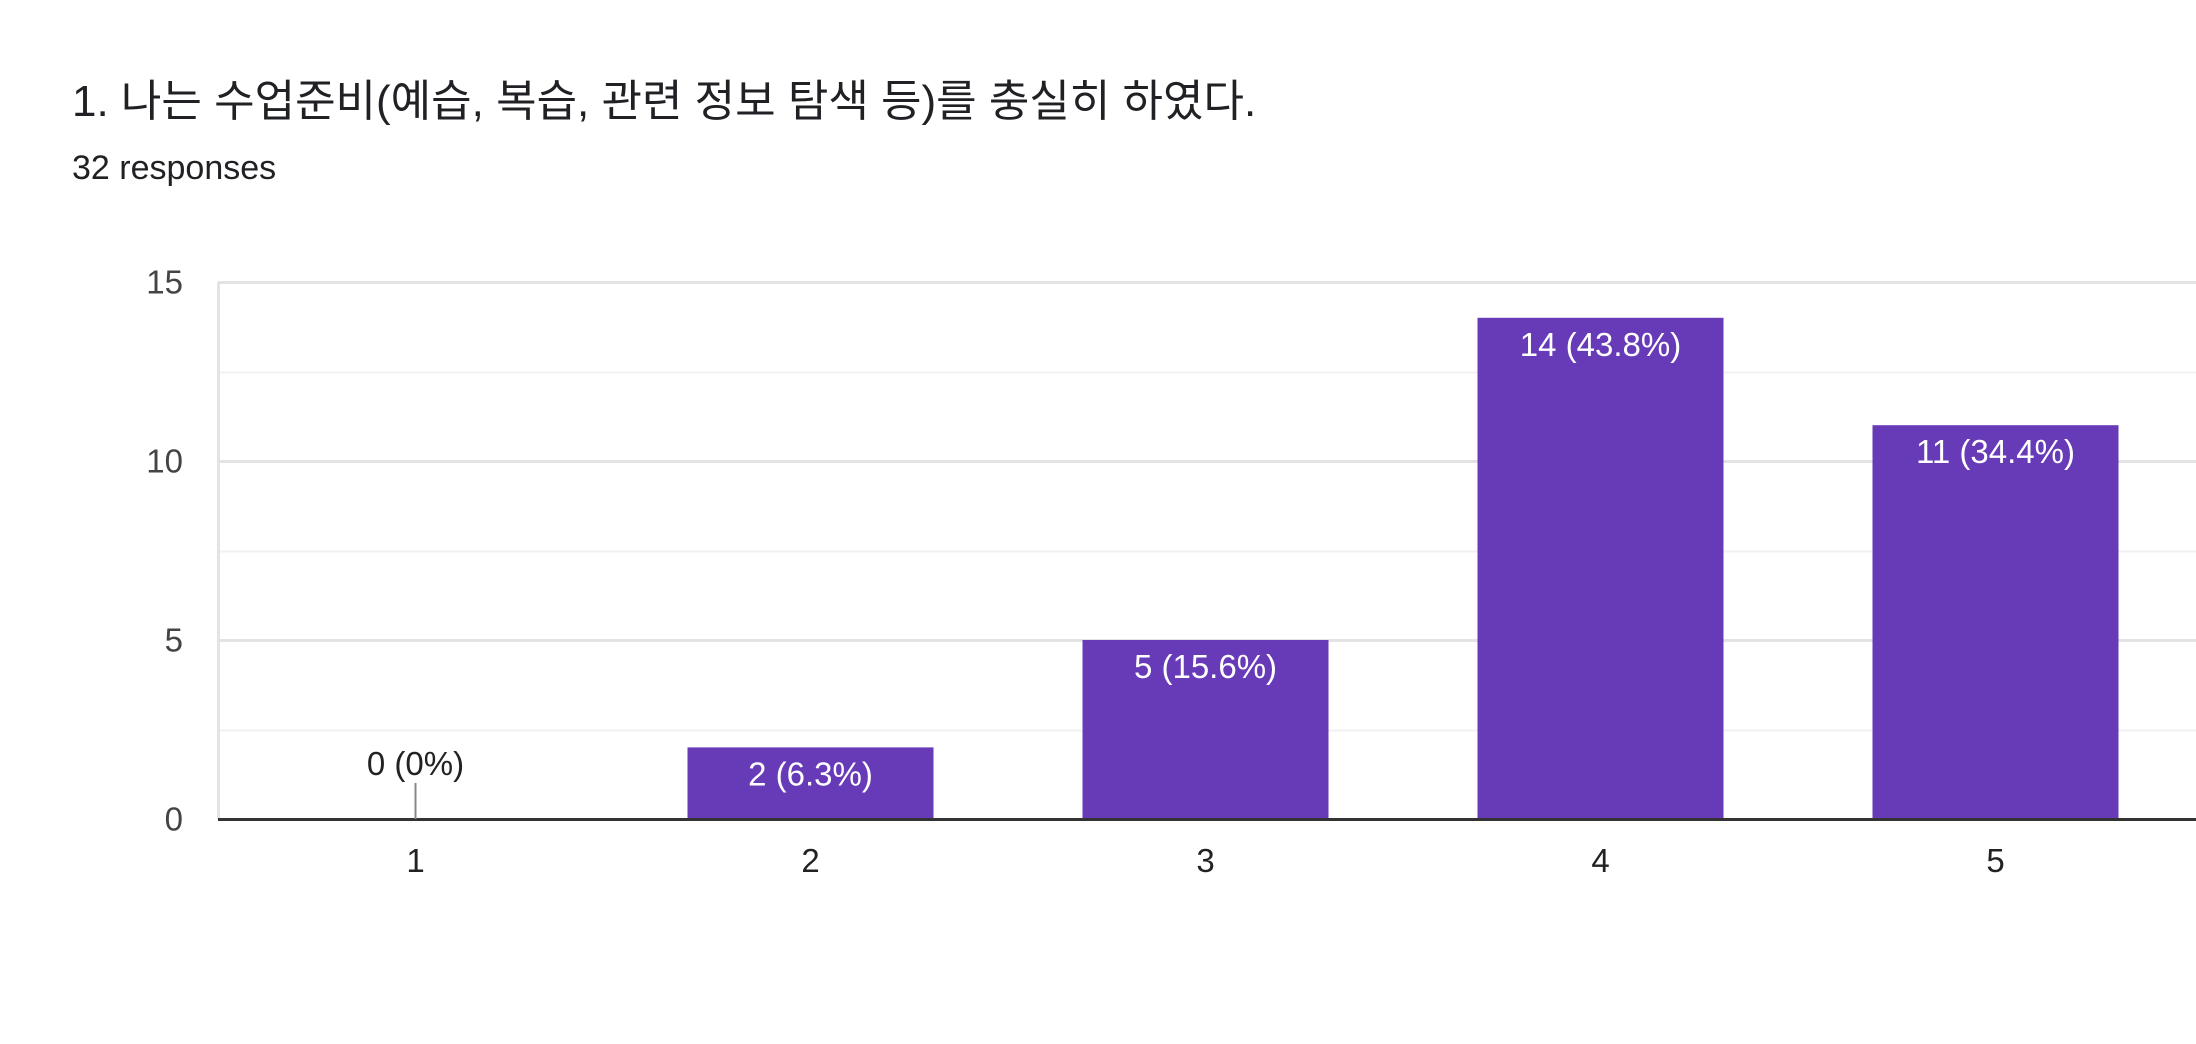 This screenshot has width=2196, height=1044. I want to click on data-label-5: 11 (34.4%), so click(1995, 451).